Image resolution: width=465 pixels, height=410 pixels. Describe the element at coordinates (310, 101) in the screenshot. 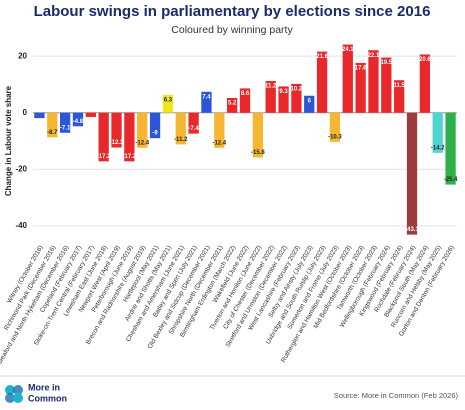

I see `data-label: 6` at that location.